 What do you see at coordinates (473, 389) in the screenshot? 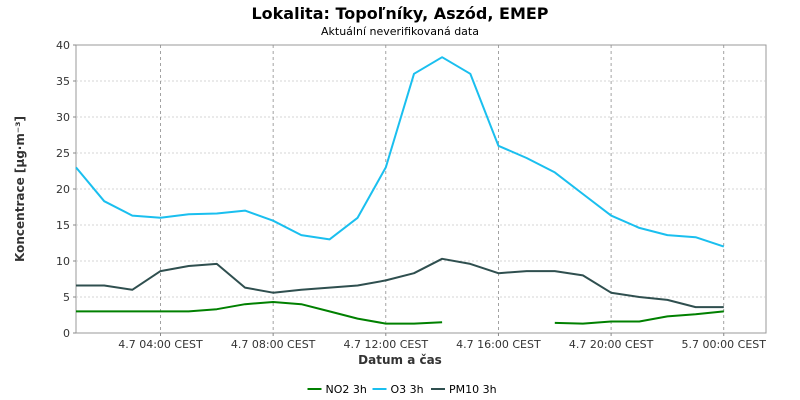
I see `legend-label-pm10-3h: PM10 3h` at bounding box center [473, 389].